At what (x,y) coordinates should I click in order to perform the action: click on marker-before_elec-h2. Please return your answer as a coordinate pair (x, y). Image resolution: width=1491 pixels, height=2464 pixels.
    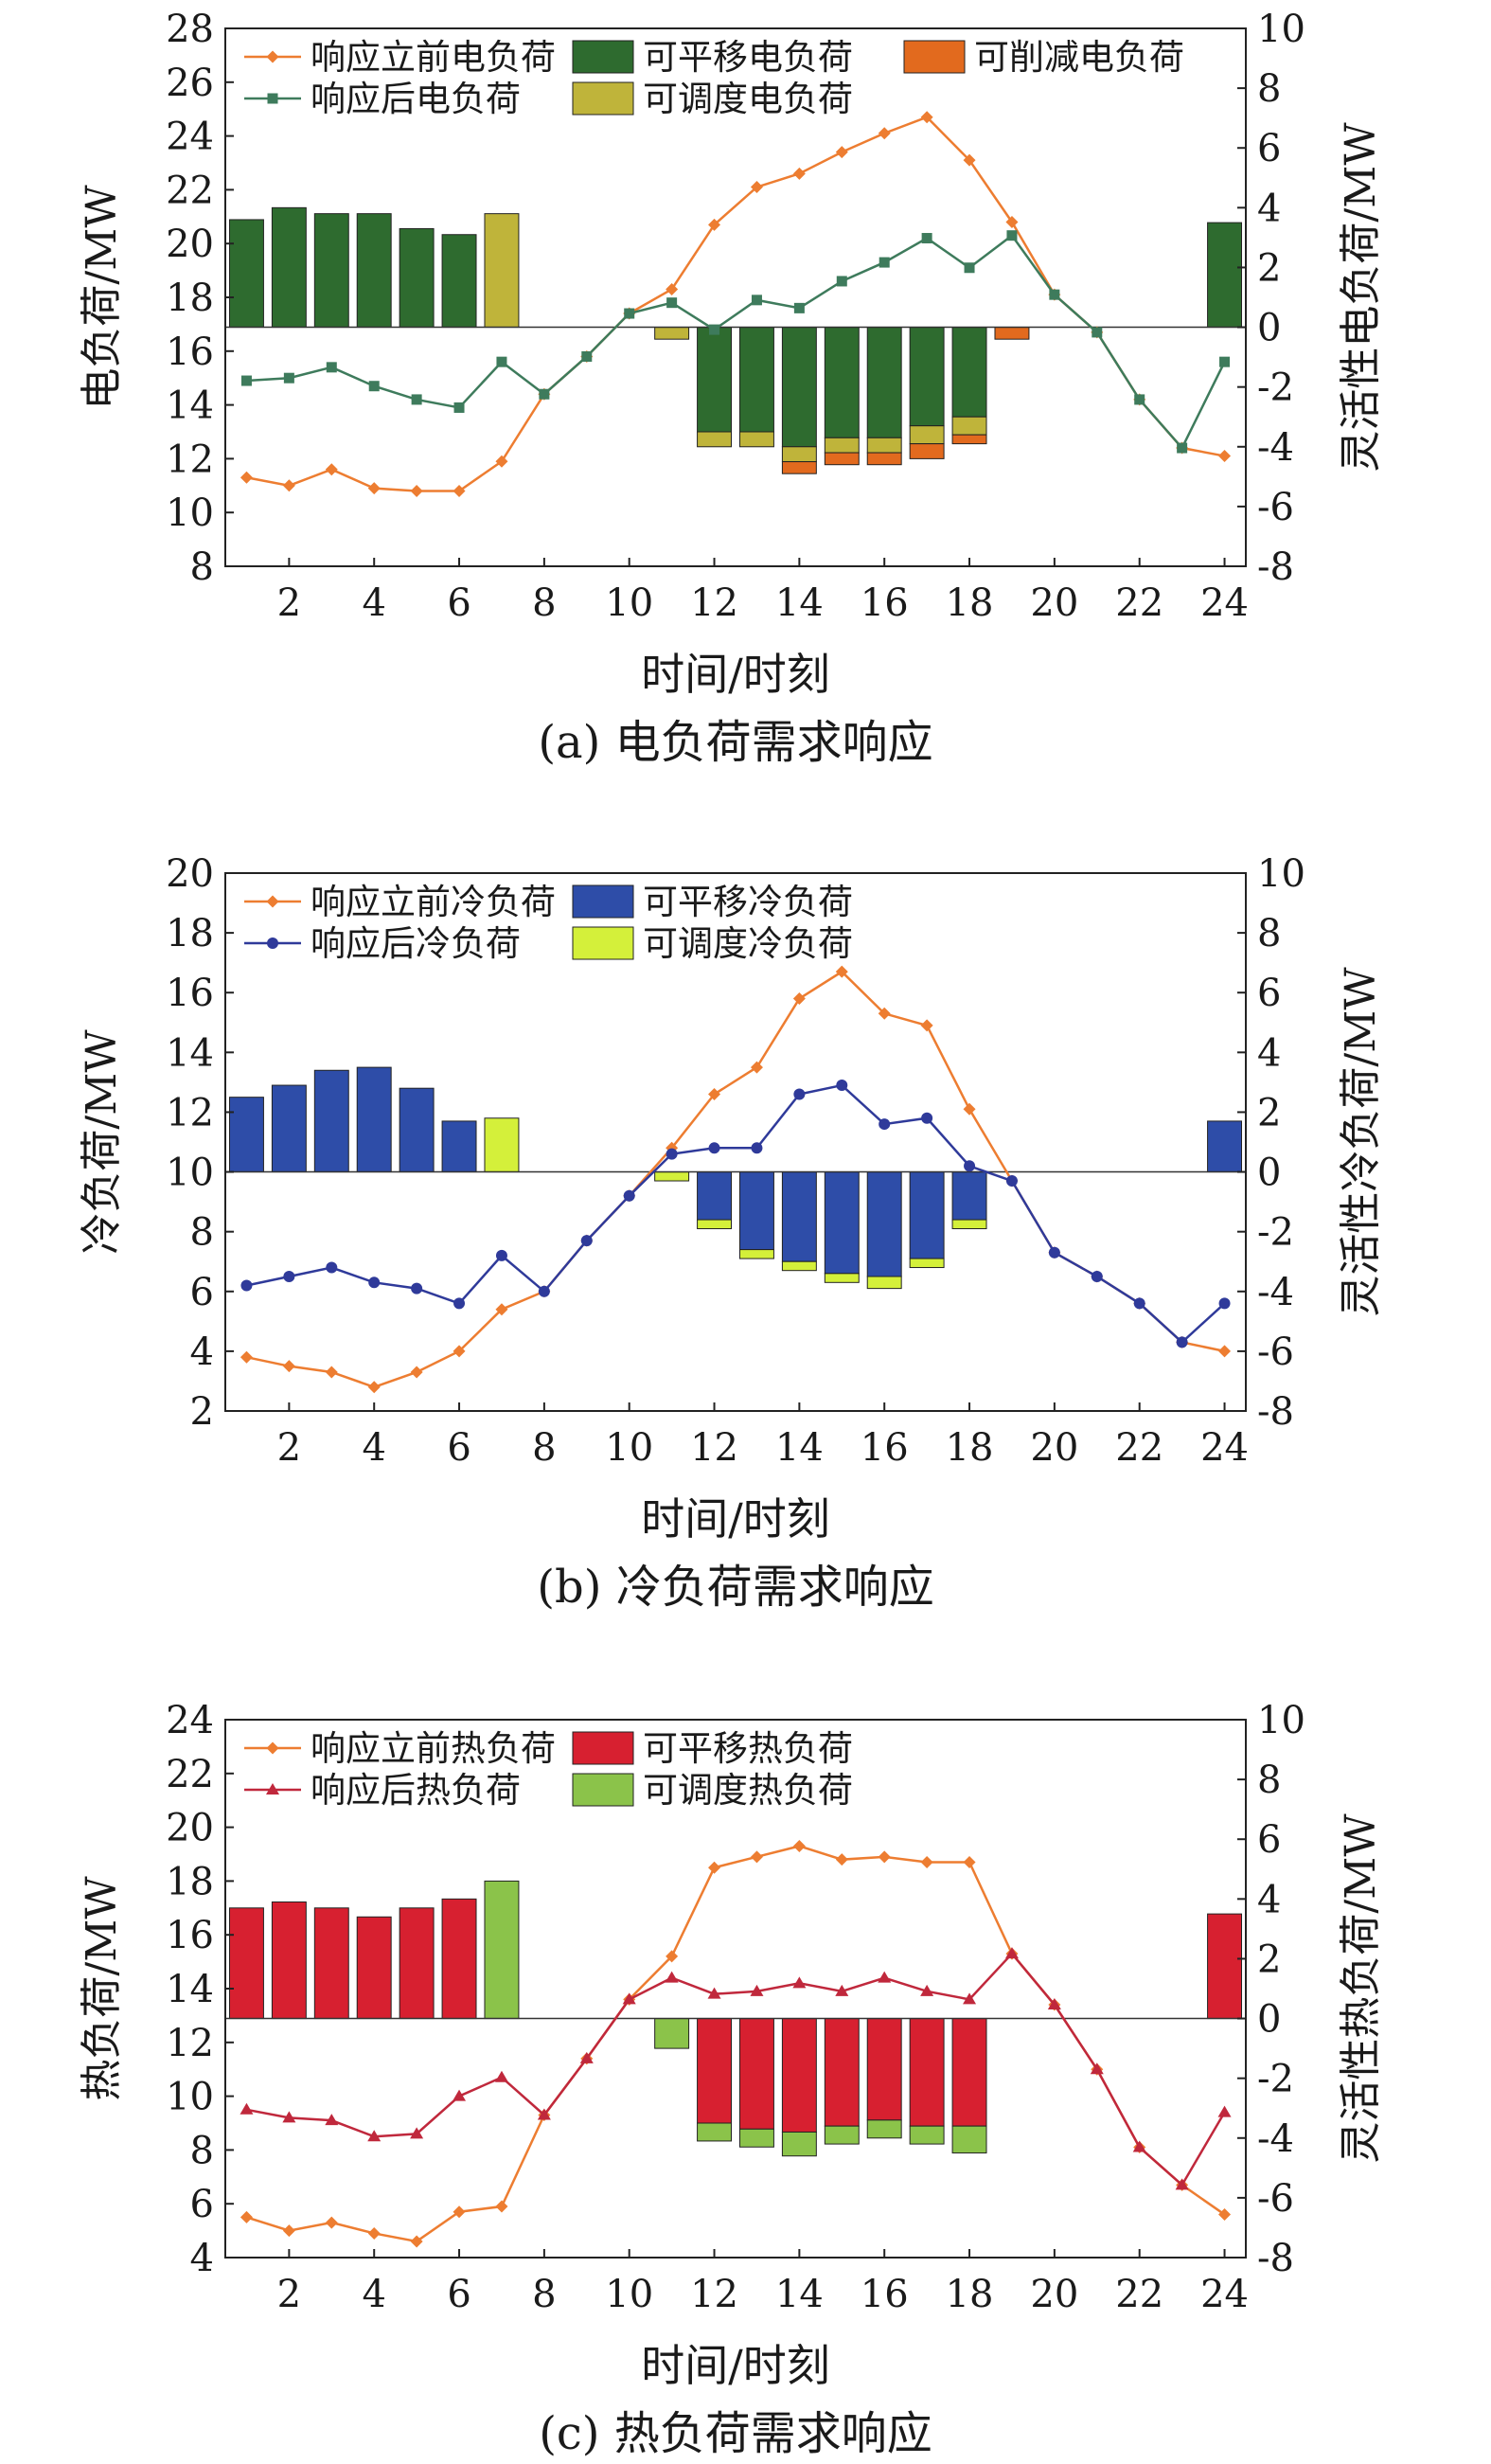
    Looking at the image, I should click on (288, 485).